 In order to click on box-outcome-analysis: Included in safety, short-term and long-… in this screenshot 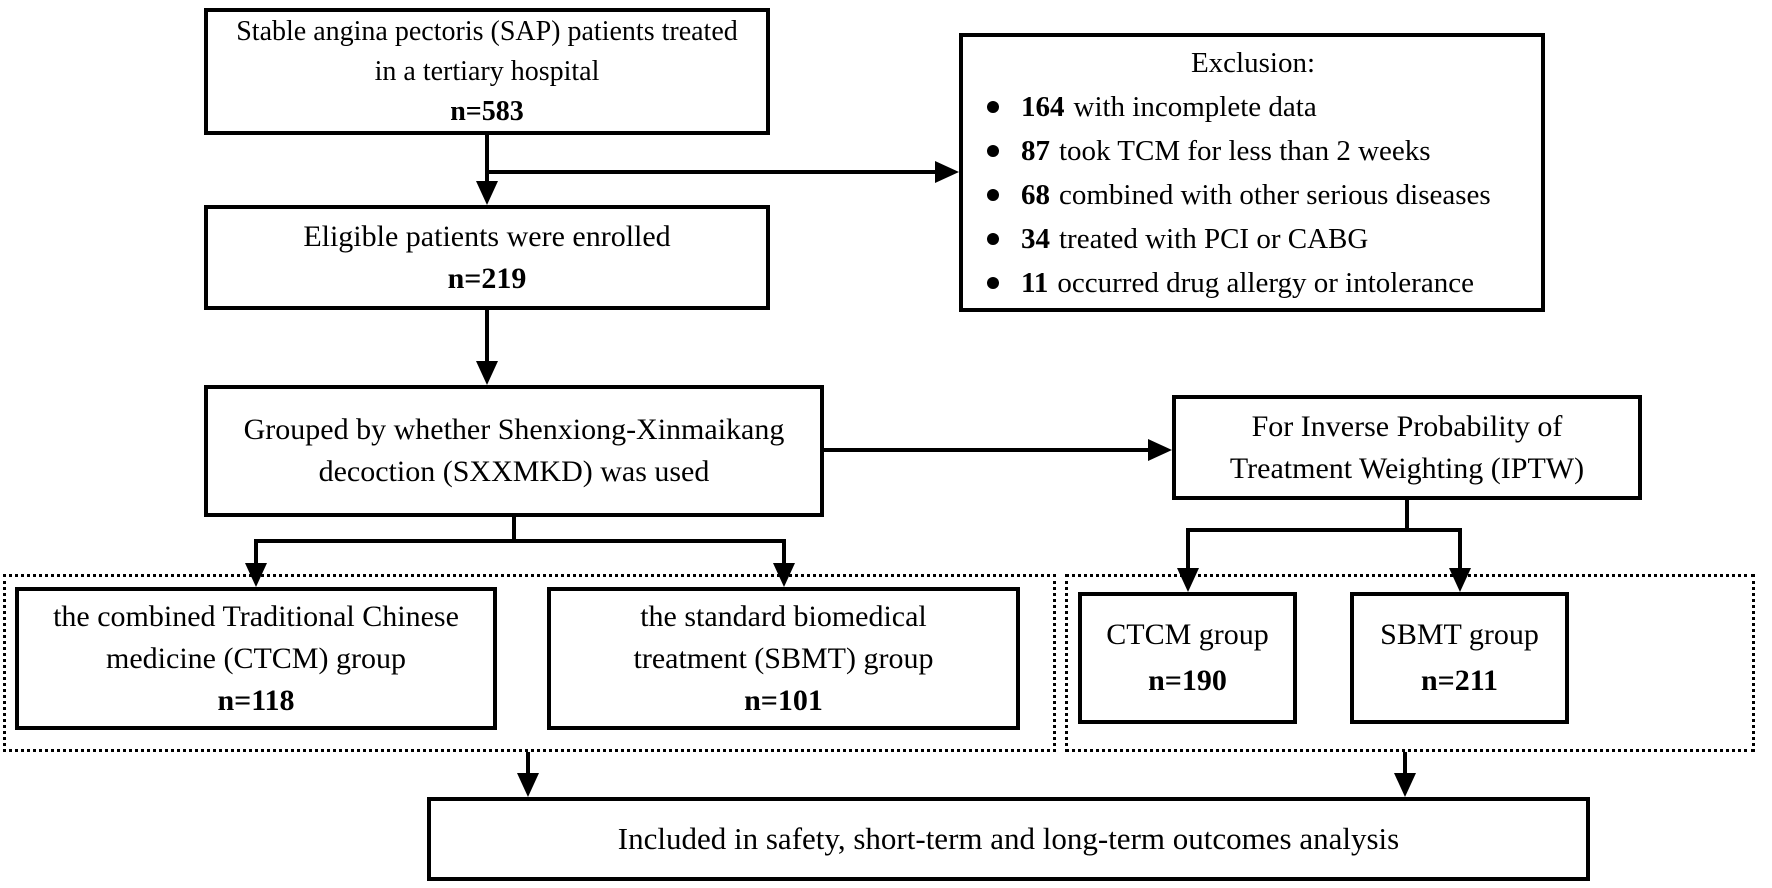, I will do `click(1008, 839)`.